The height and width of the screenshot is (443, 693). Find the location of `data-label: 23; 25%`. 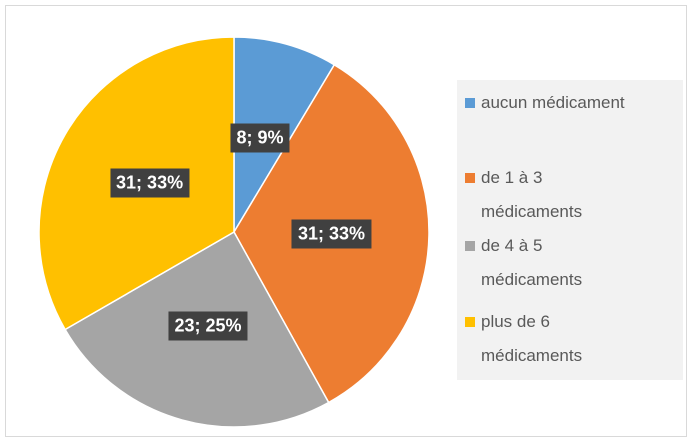

data-label: 23; 25% is located at coordinates (208, 326).